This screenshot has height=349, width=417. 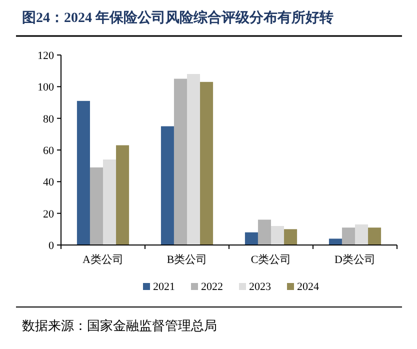 What do you see at coordinates (271, 259) in the screenshot?
I see `x-tick-label: C类公司` at bounding box center [271, 259].